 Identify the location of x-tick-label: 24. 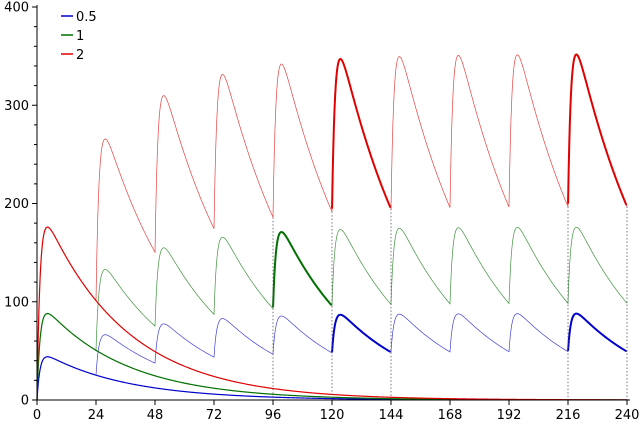
(96, 415).